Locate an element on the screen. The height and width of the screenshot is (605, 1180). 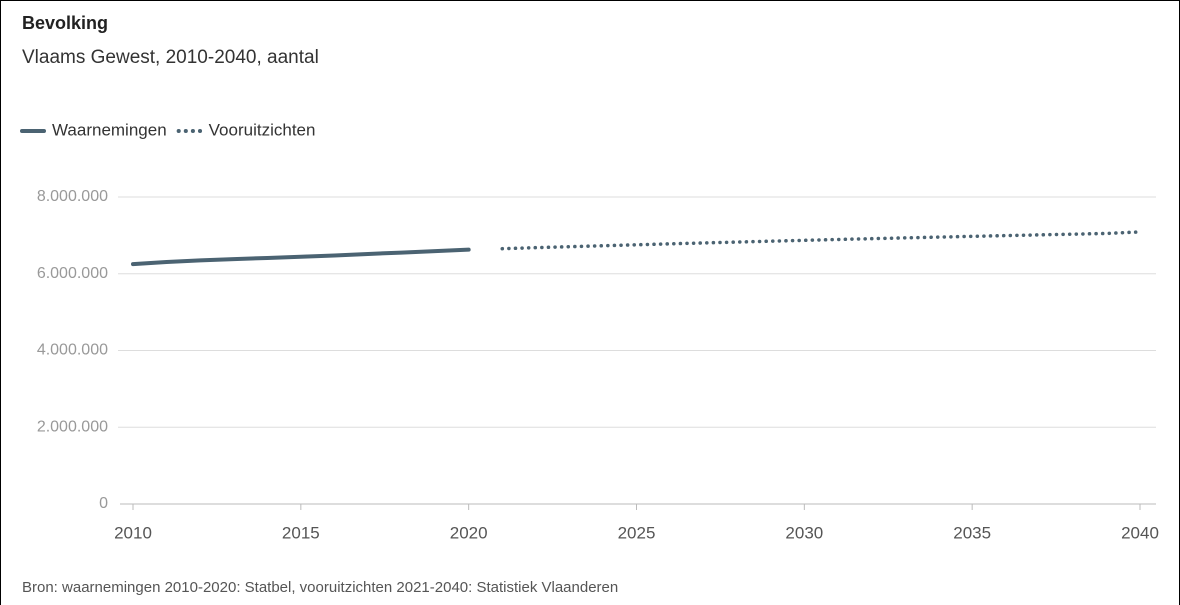
y-tick-label: 6.000.000 is located at coordinates (72, 273).